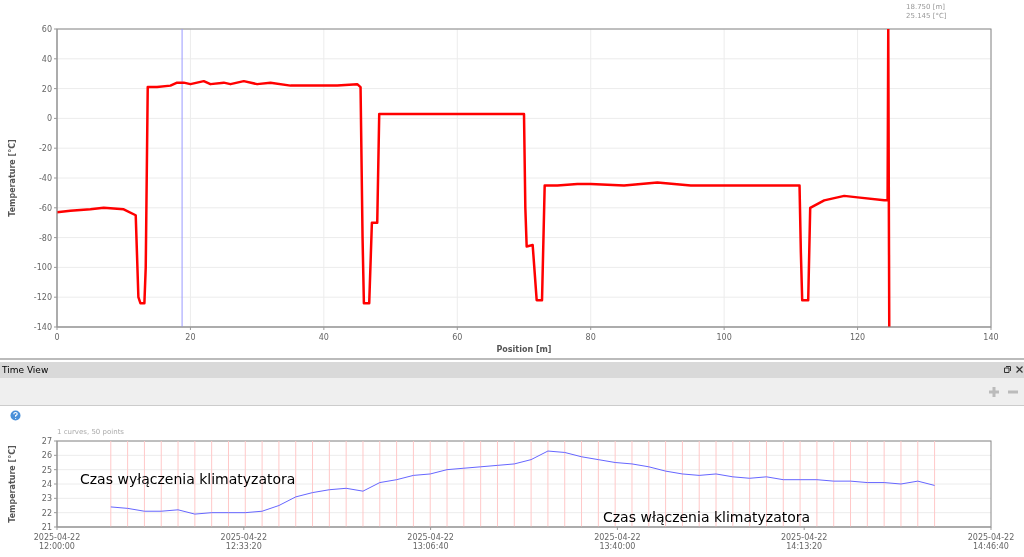 The height and width of the screenshot is (557, 1024). Describe the element at coordinates (57, 542) in the screenshot. I see `x-tick-label: 2025-04-22 12:00:00` at that location.